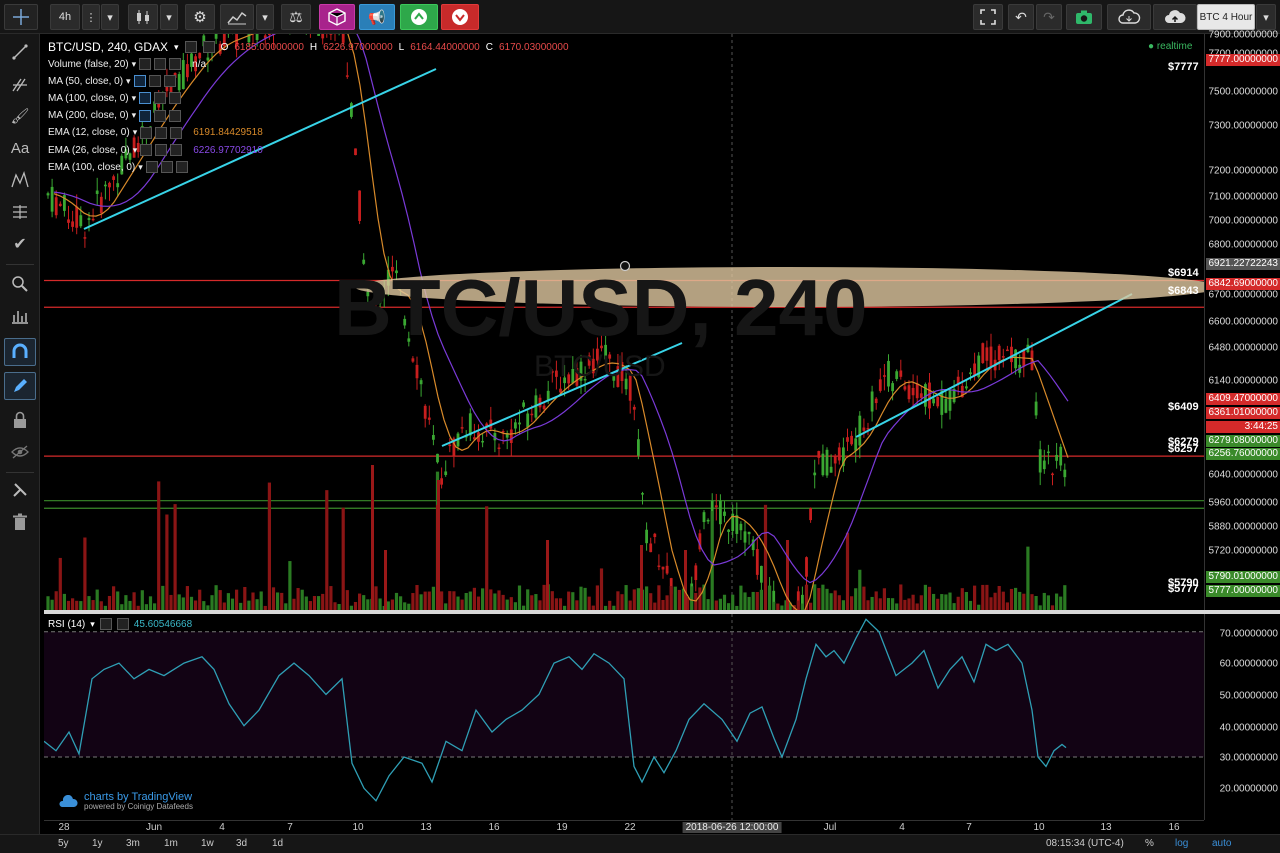  What do you see at coordinates (419, 17) in the screenshot?
I see `buy-button` at bounding box center [419, 17].